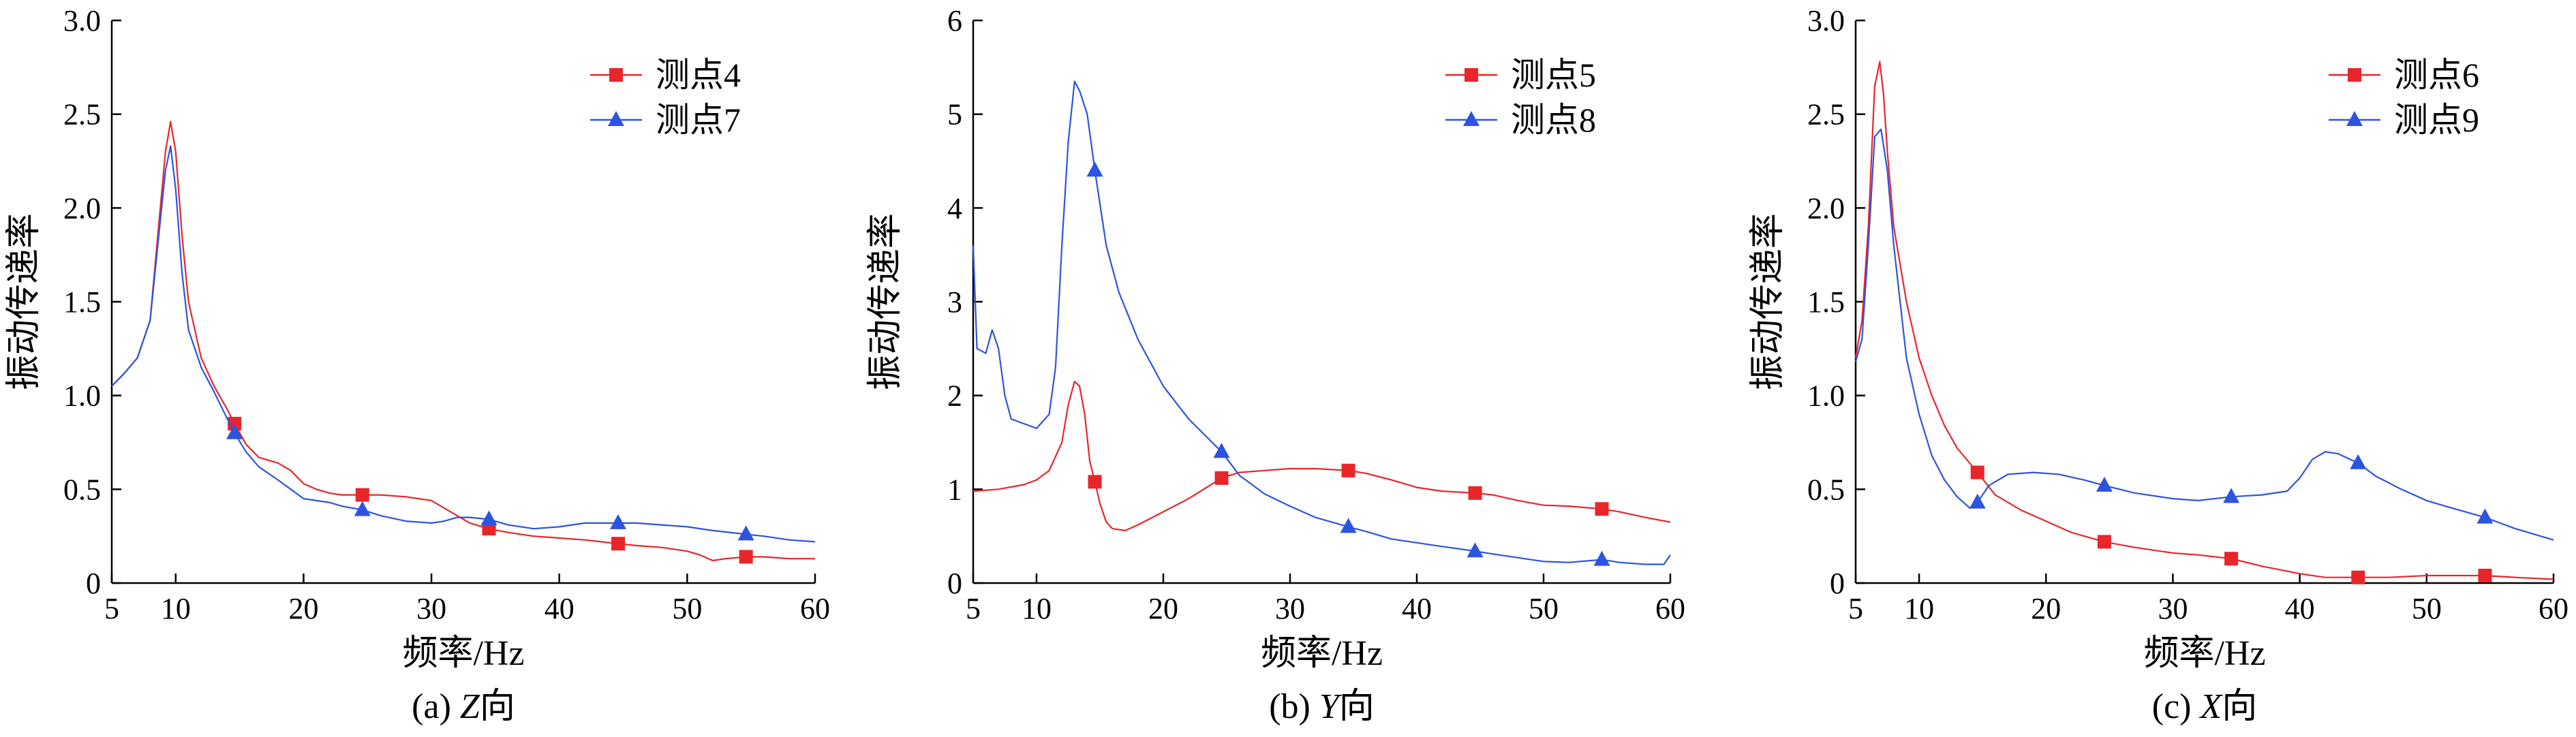  I want to click on panel-caption: (b) Y向, so click(1322, 706).